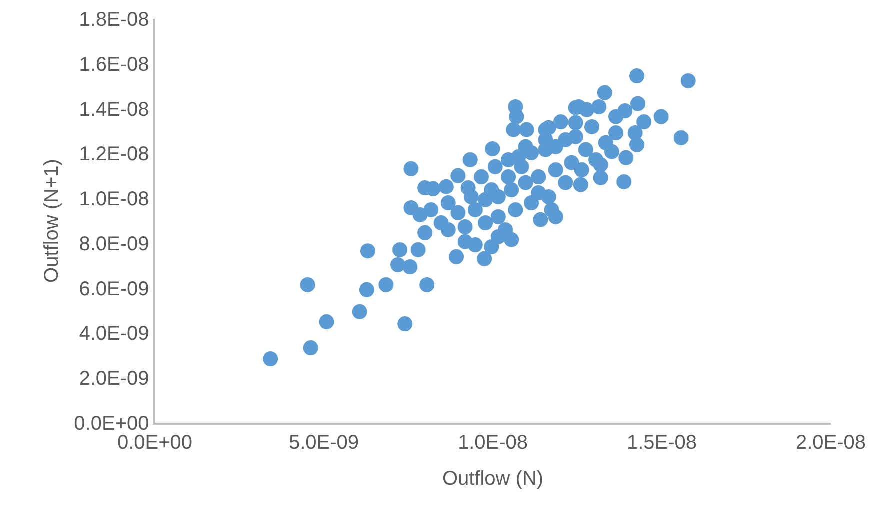 This screenshot has height=523, width=895. What do you see at coordinates (114, 20) in the screenshot?
I see `y-tick-label: 1.8E-08` at bounding box center [114, 20].